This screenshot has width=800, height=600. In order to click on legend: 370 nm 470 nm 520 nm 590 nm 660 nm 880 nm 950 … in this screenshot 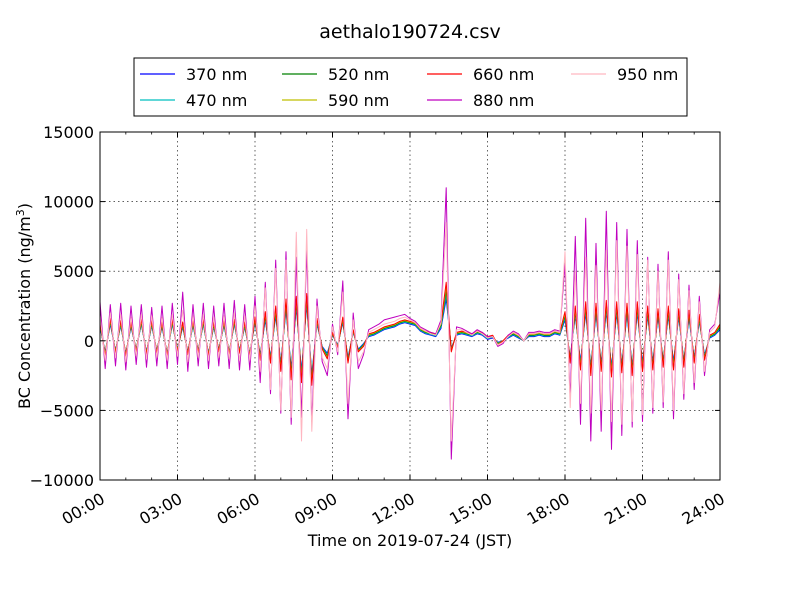, I will do `click(410, 87)`.